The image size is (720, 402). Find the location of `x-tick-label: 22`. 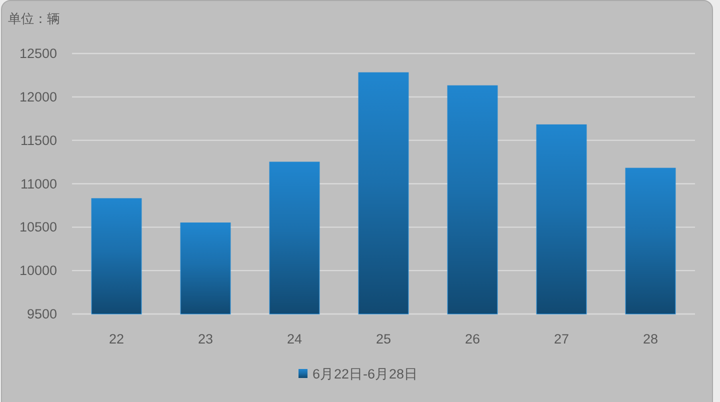

x-tick-label: 22 is located at coordinates (116, 339).